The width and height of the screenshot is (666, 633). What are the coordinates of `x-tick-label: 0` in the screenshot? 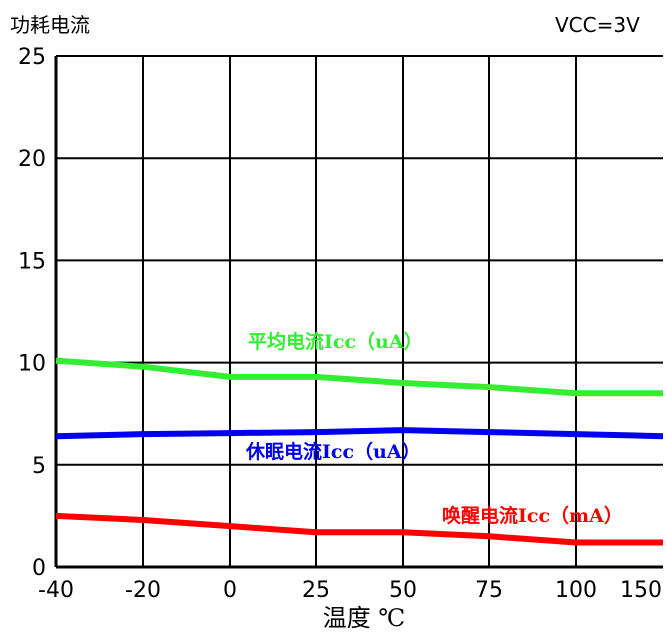 It's located at (230, 590).